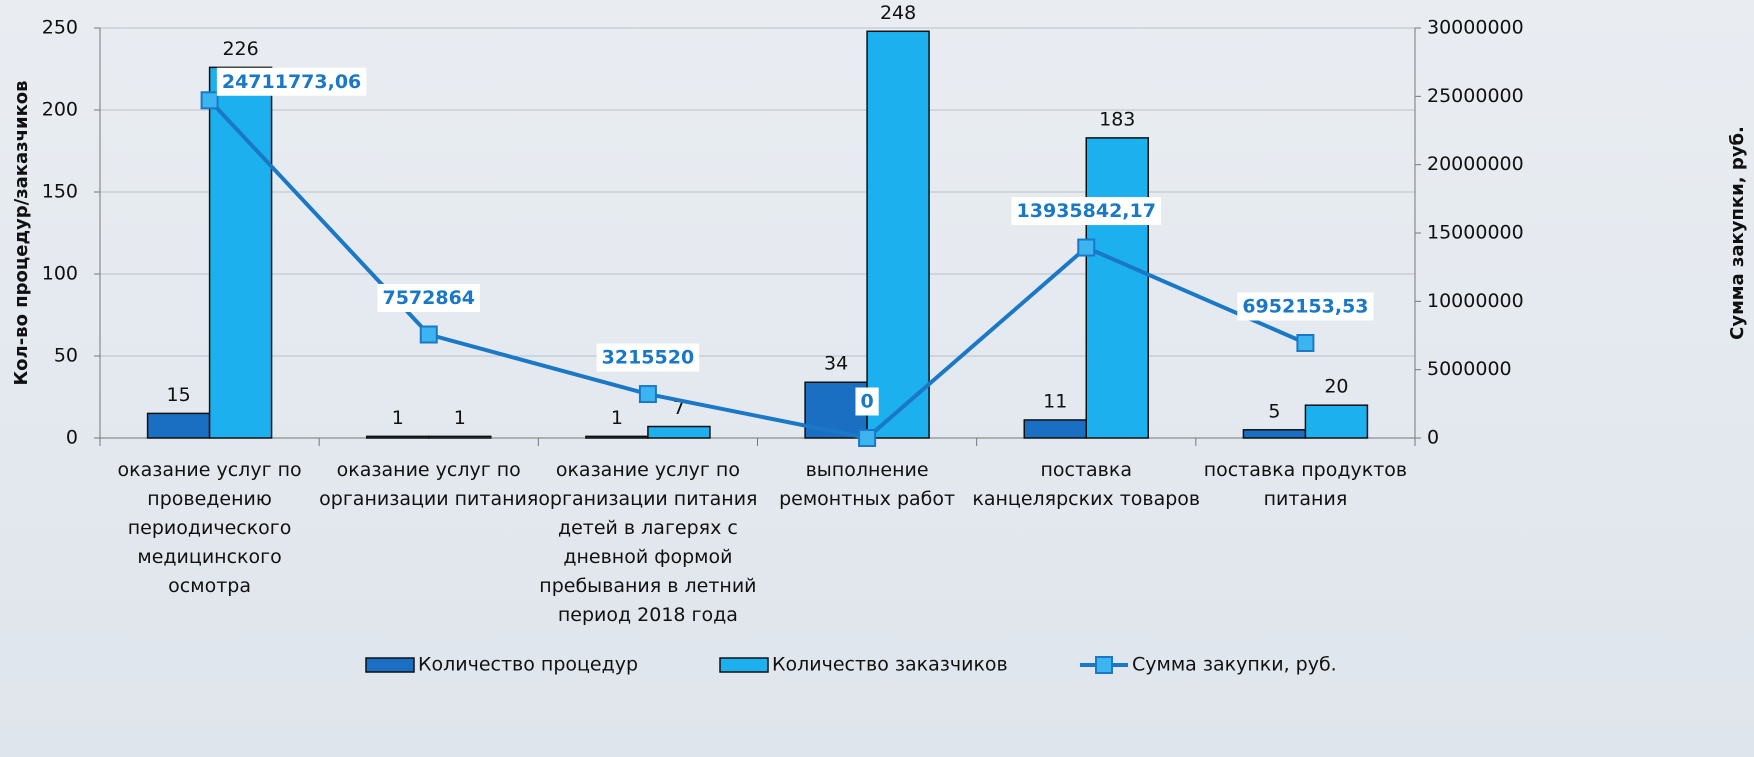 The width and height of the screenshot is (1754, 757). Describe the element at coordinates (1055, 401) in the screenshot. I see `bar-value-label: 11` at that location.